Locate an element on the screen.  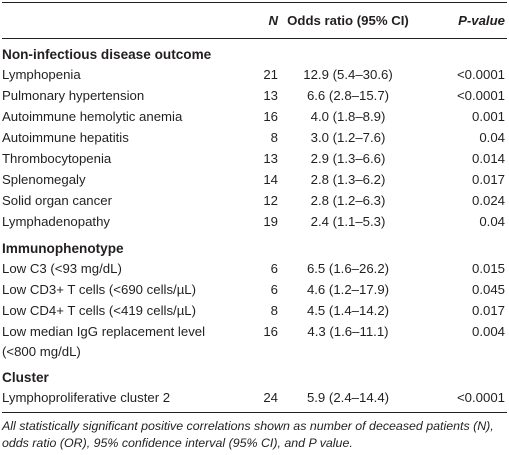
header-n: N is located at coordinates (273, 20).